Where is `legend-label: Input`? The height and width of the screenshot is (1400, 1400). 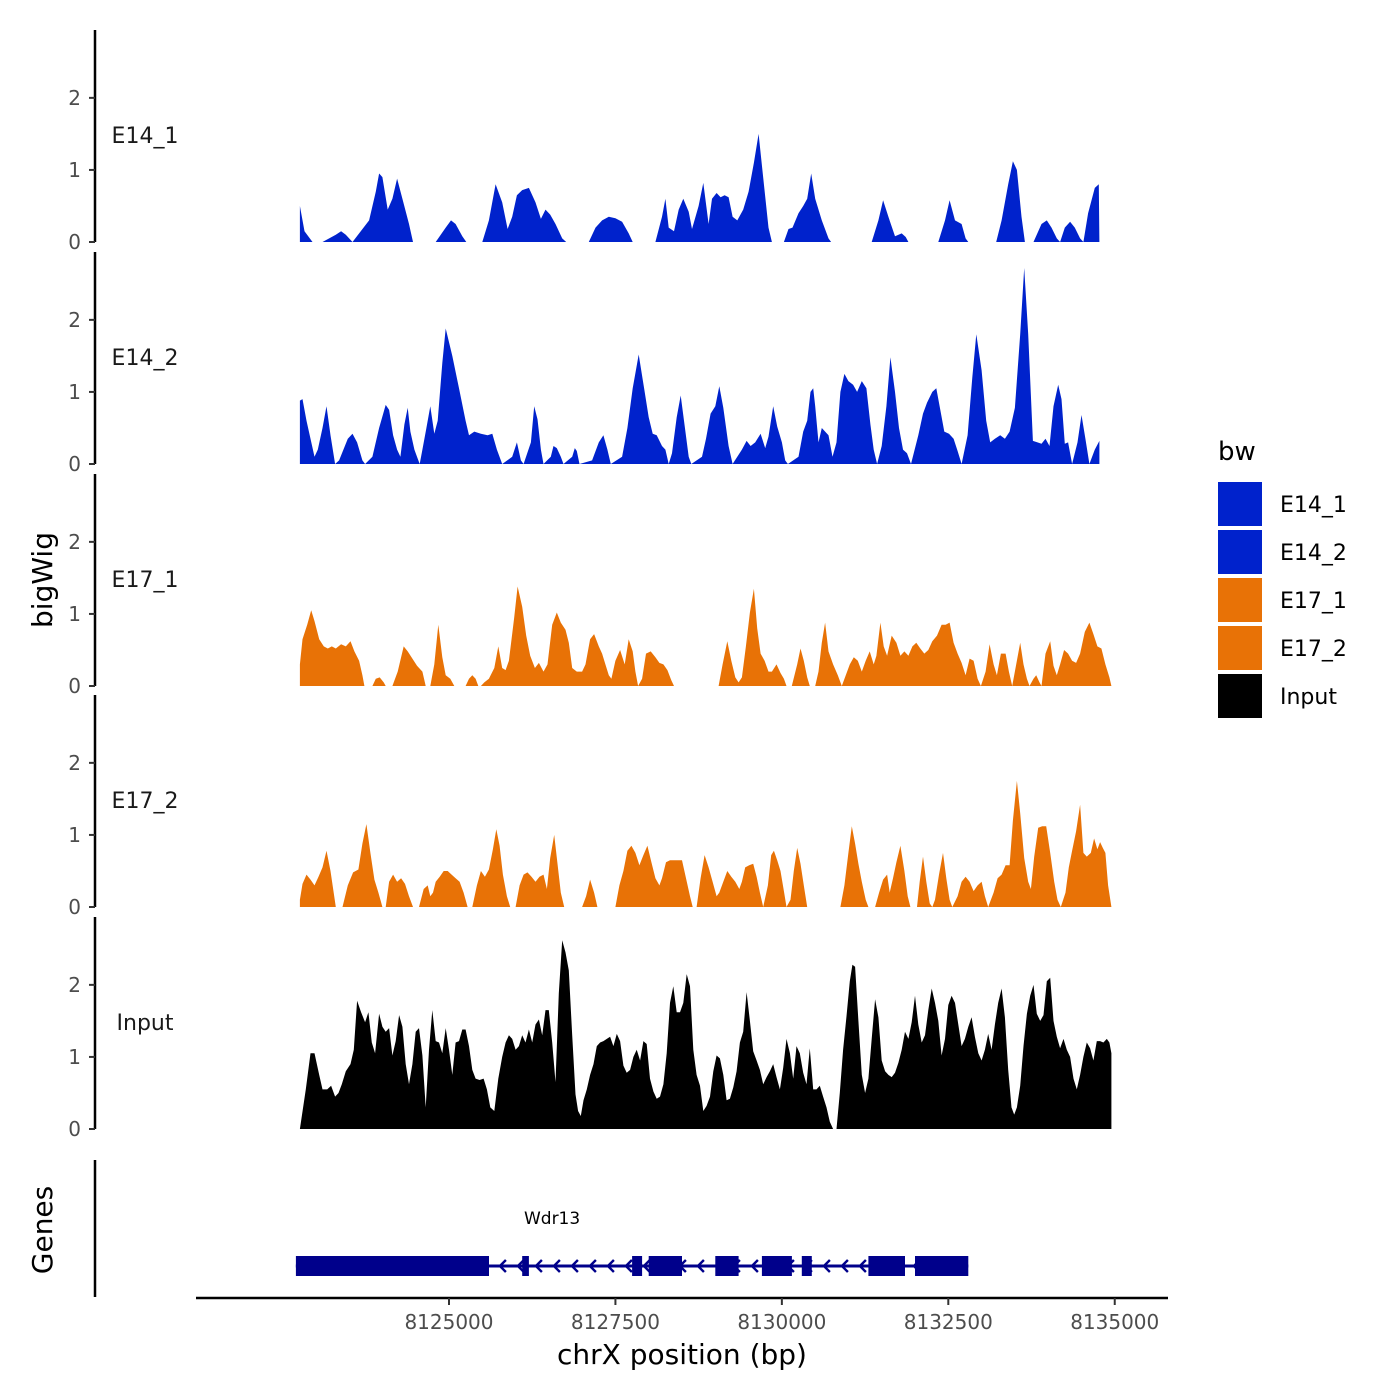 legend-label: Input is located at coordinates (1308, 697).